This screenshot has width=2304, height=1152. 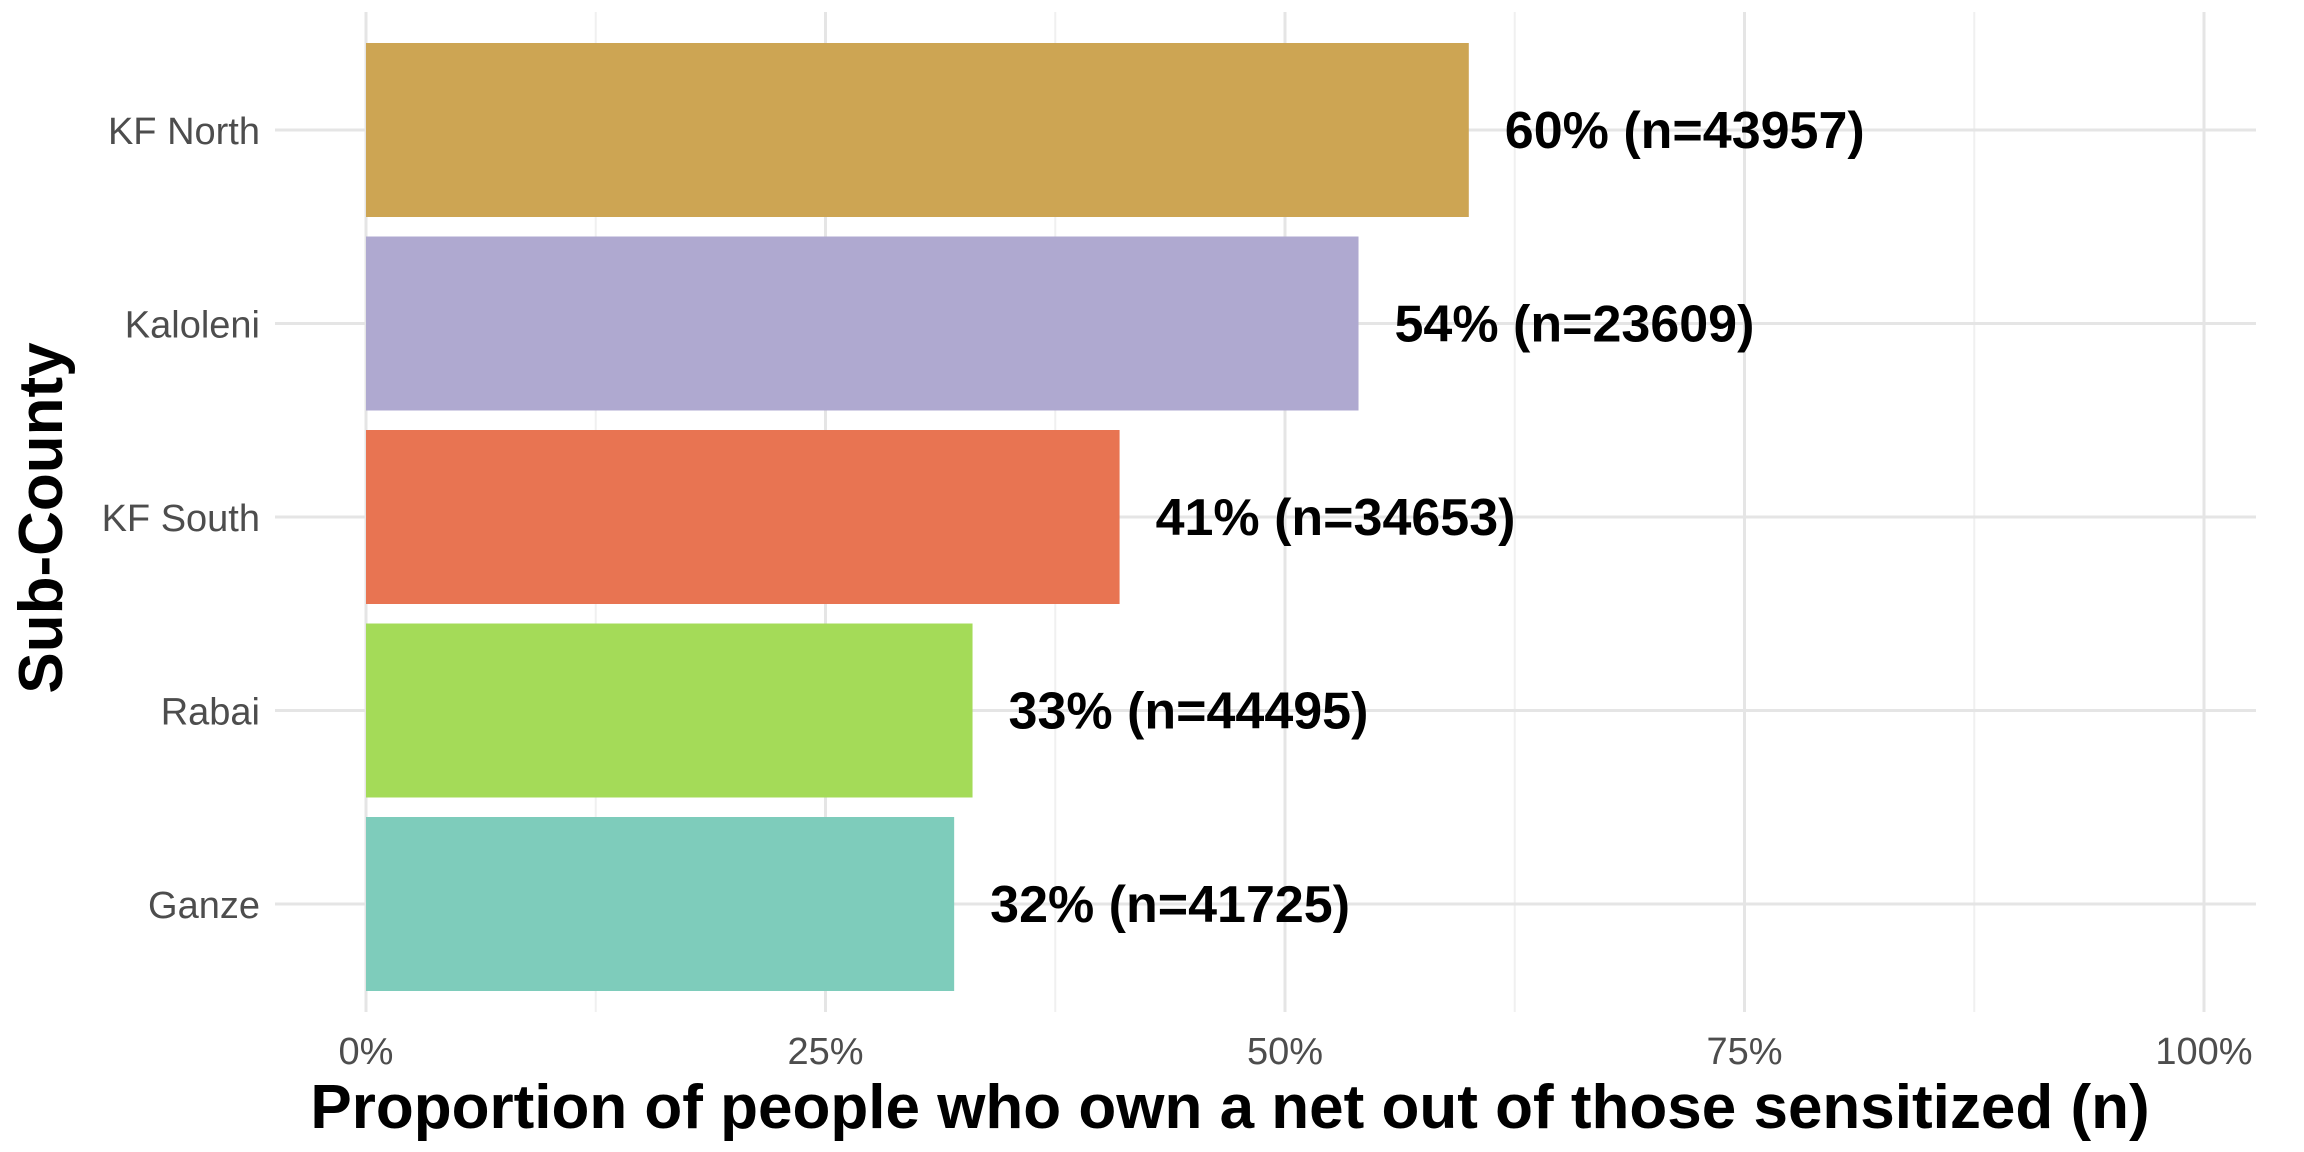 I want to click on data-label-kf-south: 41% (n=34653), so click(x=1336, y=518).